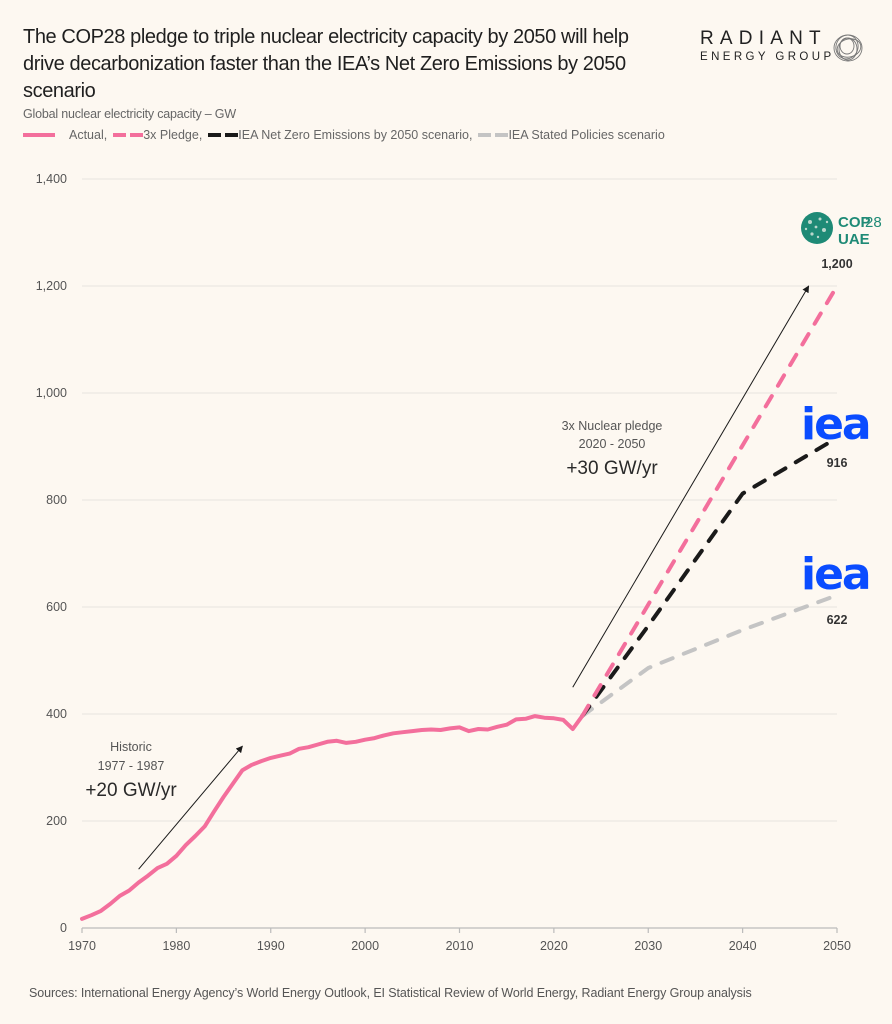  What do you see at coordinates (223, 135) in the screenshot?
I see `legend-swatch-nze` at bounding box center [223, 135].